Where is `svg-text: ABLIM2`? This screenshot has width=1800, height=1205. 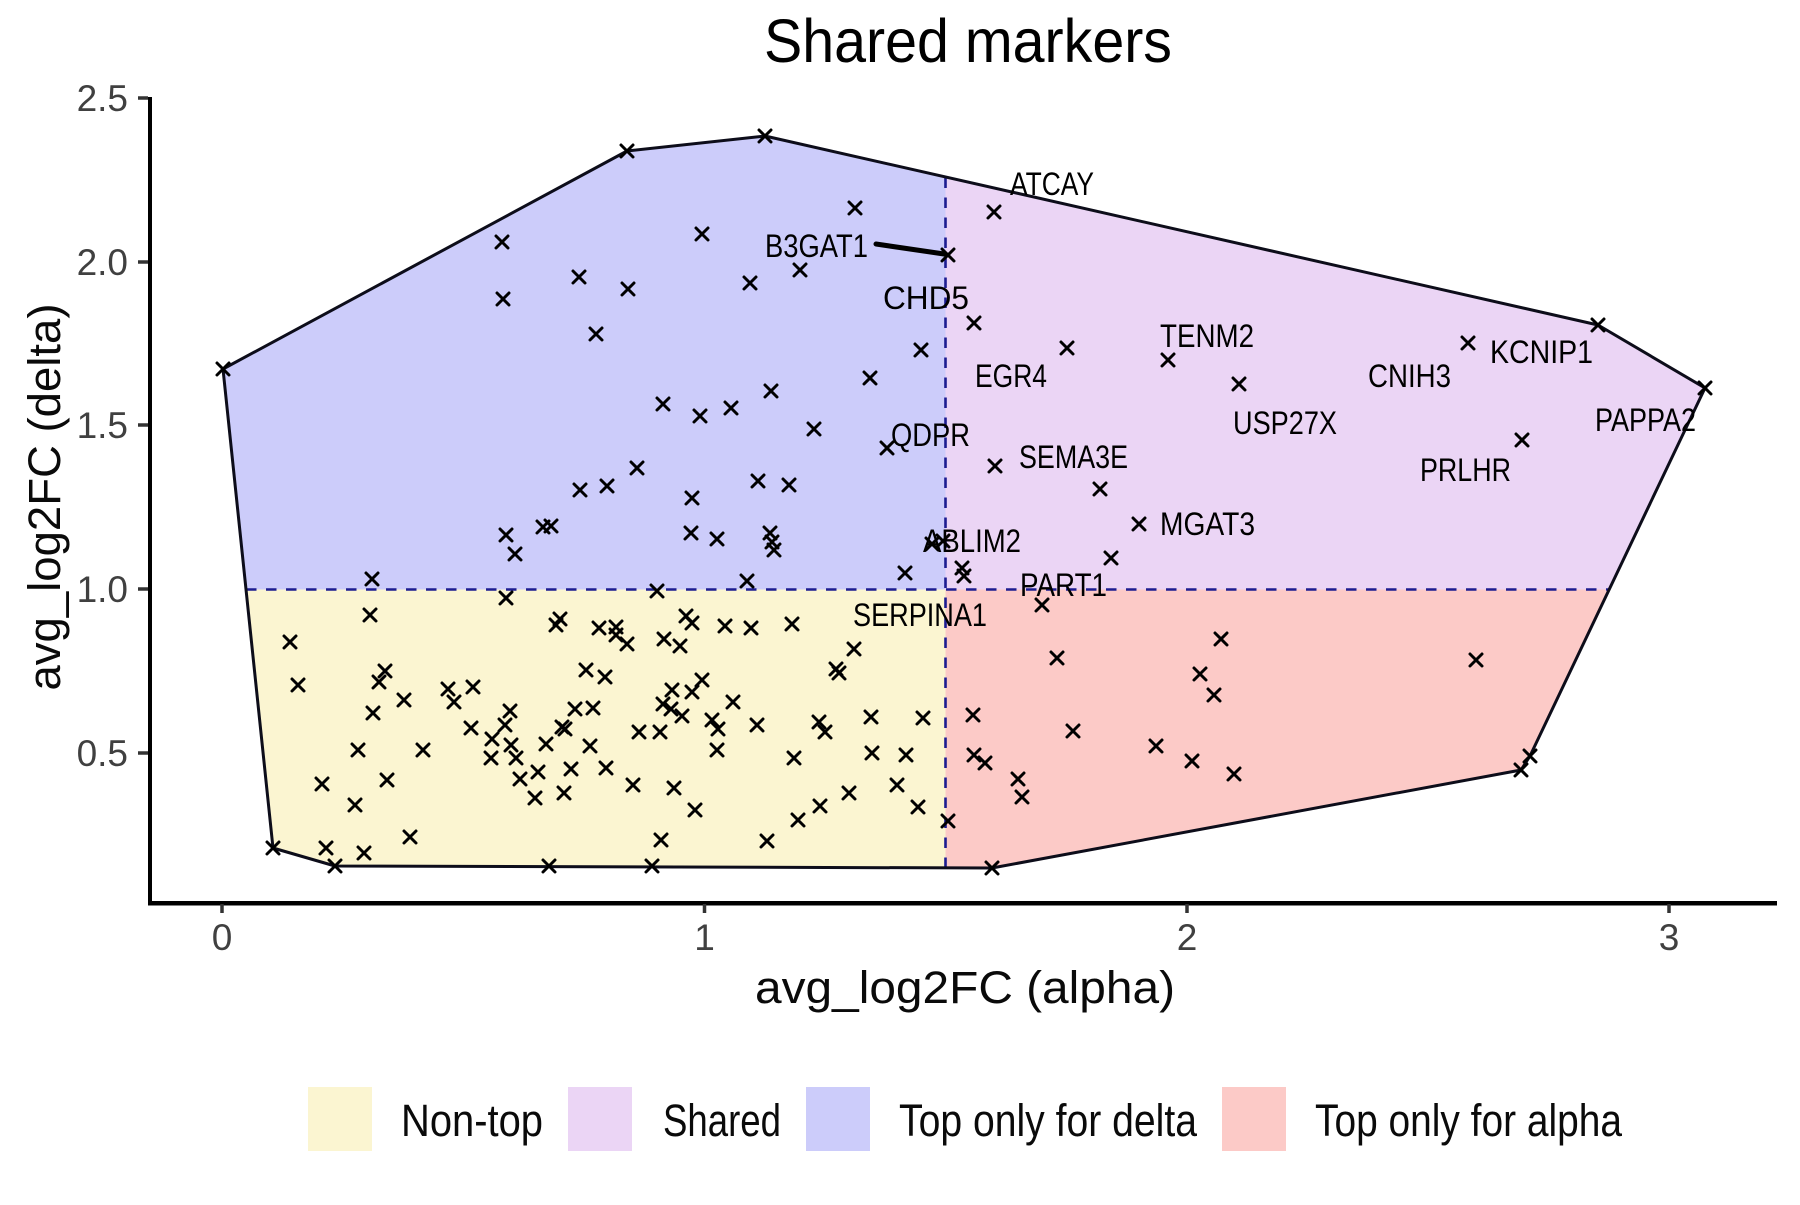
svg-text: ABLIM2 is located at coordinates (972, 541).